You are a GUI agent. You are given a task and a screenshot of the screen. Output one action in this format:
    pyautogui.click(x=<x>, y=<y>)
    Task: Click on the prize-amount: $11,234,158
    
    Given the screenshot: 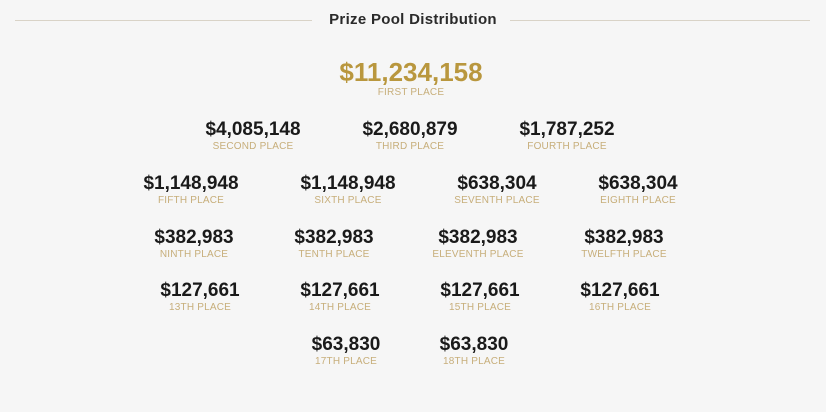 What is the action you would take?
    pyautogui.click(x=411, y=72)
    